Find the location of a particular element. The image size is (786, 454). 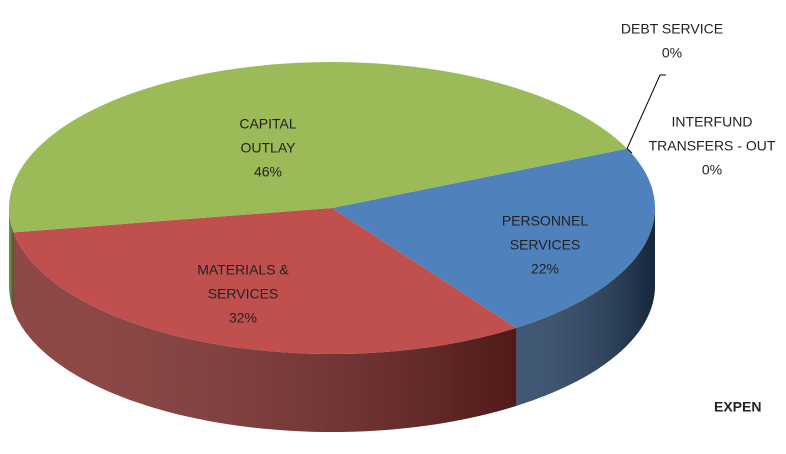

value-label: 22% is located at coordinates (545, 269).